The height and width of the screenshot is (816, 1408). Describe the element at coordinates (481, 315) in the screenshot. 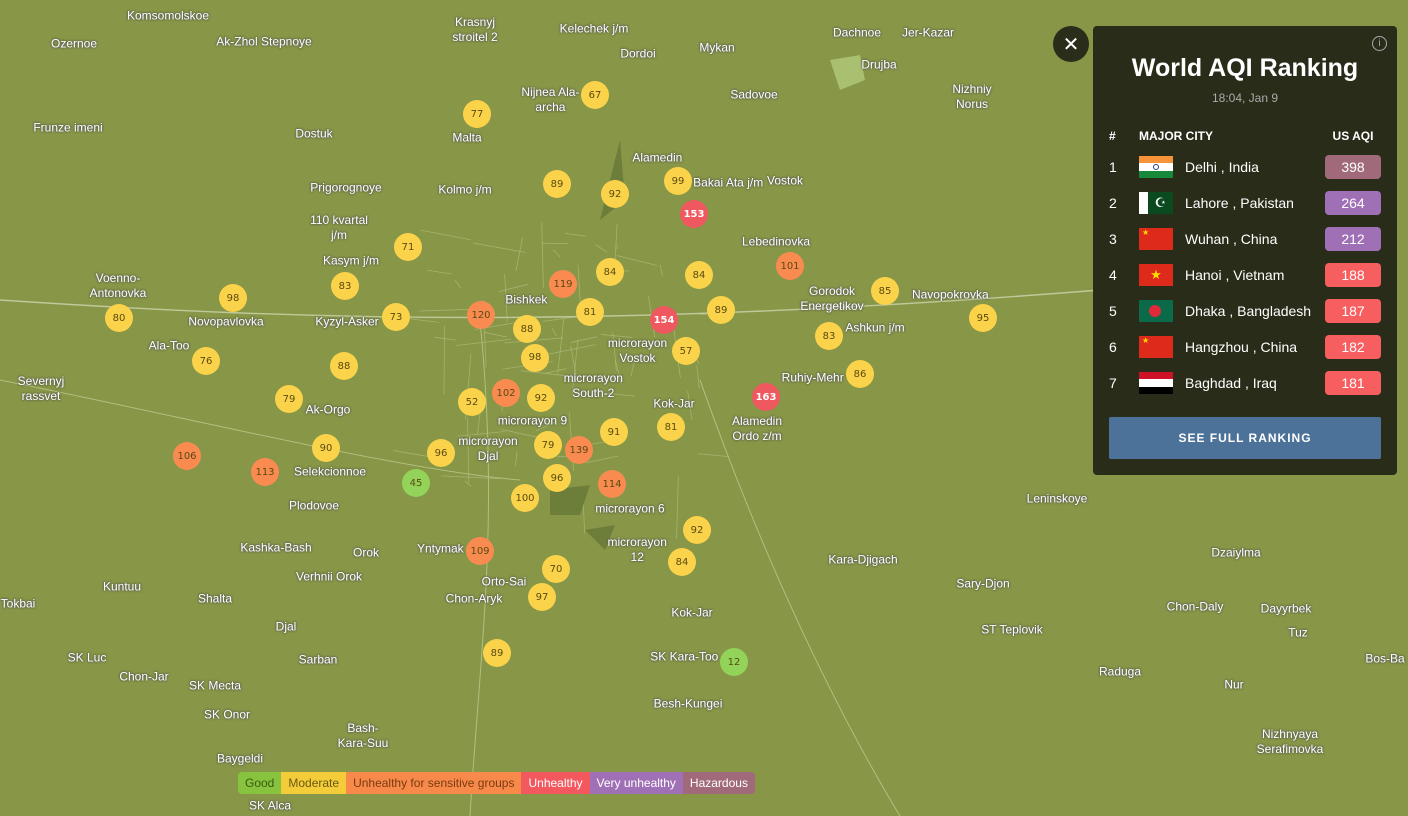

I see `station-marker: 120` at that location.